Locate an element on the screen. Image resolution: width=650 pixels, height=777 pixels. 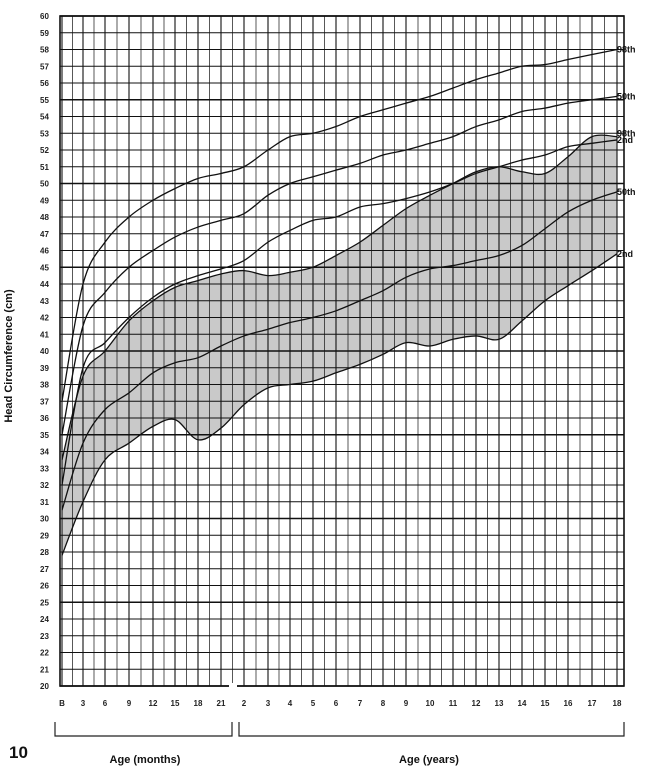
x-tick-label-years: 11 is located at coordinates (453, 703).